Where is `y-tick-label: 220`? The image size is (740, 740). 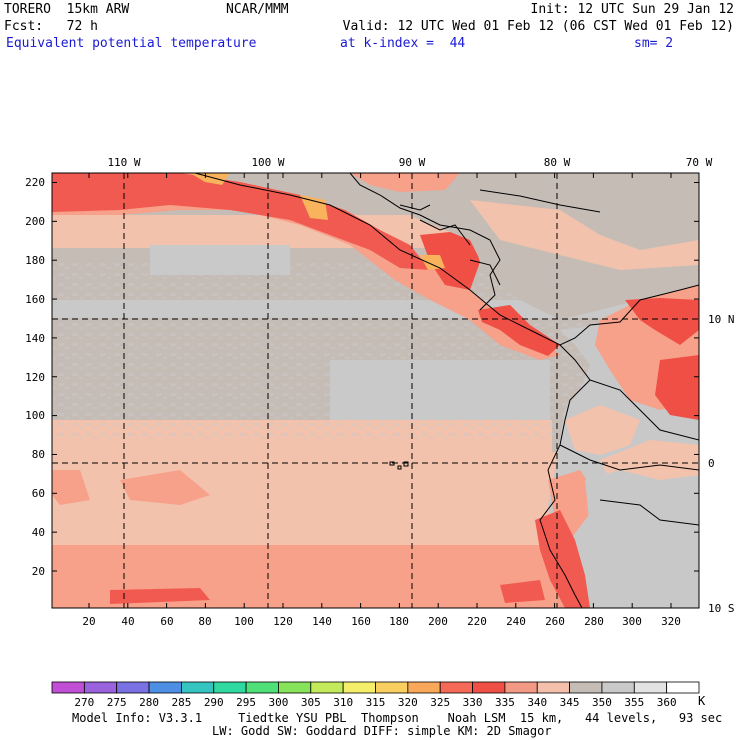 y-tick-label: 220 is located at coordinates (35, 182).